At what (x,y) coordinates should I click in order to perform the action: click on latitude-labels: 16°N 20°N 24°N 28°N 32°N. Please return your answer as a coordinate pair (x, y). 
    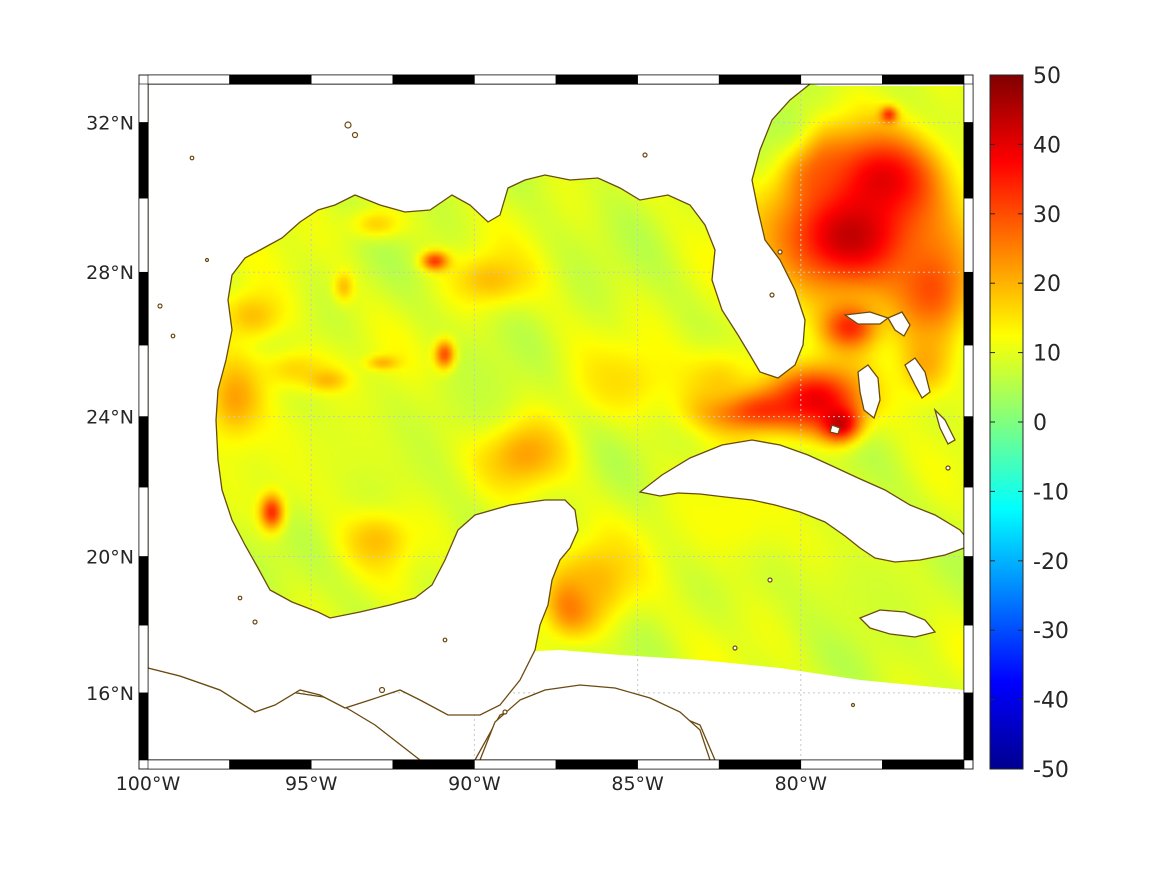
    Looking at the image, I should click on (110, 408).